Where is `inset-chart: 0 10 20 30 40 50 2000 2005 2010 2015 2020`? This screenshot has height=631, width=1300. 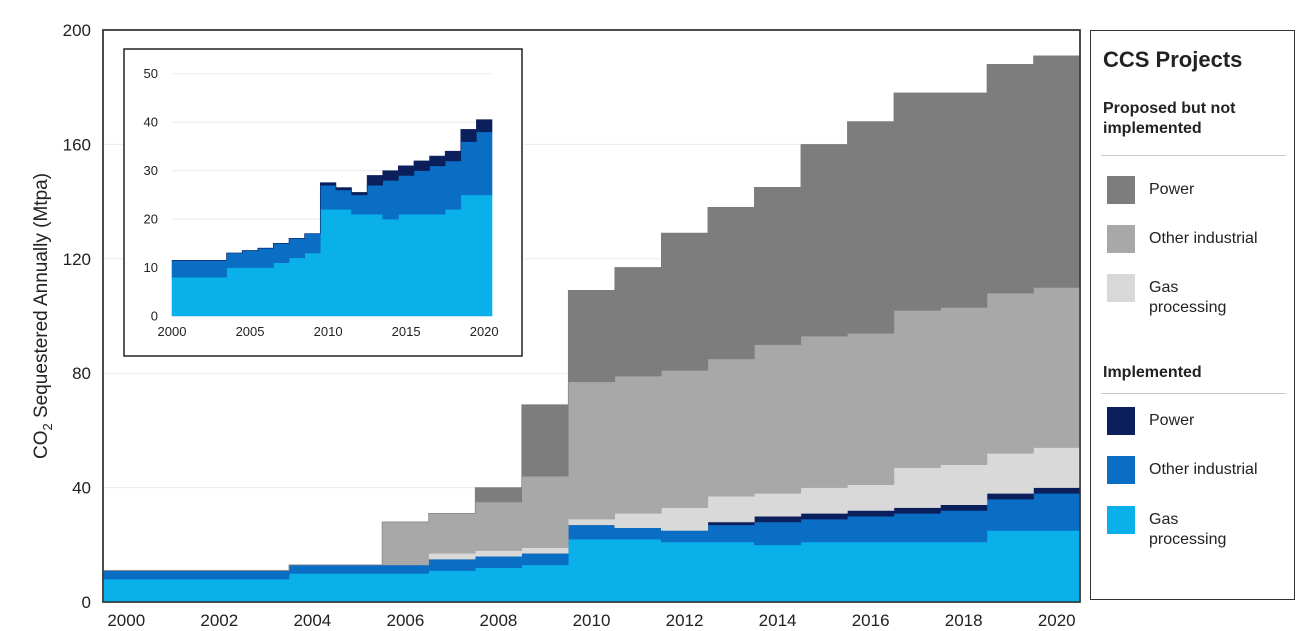
inset-chart: 0 10 20 30 40 50 2000 2005 2010 2015 2020 is located at coordinates (321, 201).